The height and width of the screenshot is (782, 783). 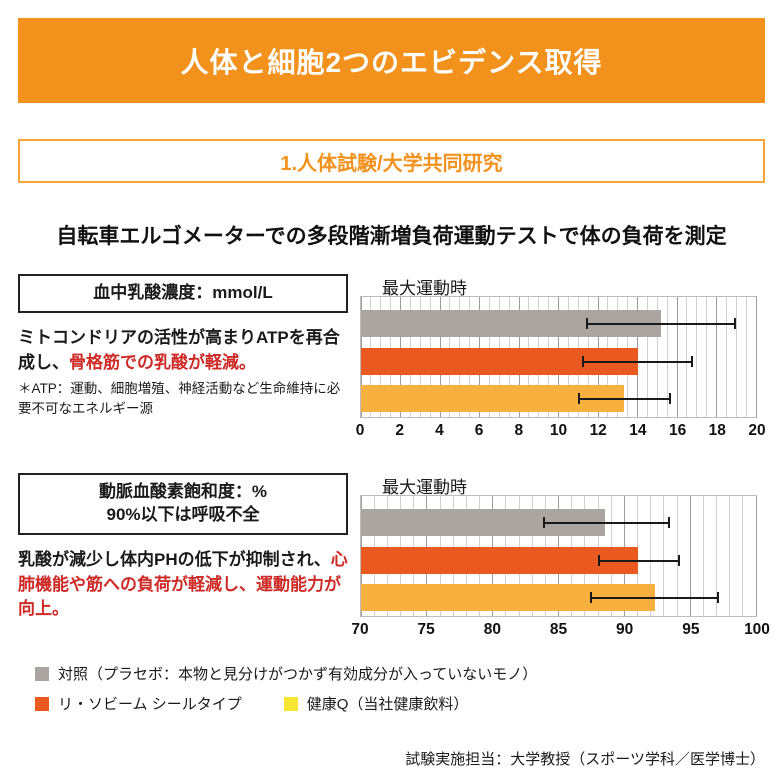 I want to click on axis-tick-label: 2, so click(x=399, y=430).